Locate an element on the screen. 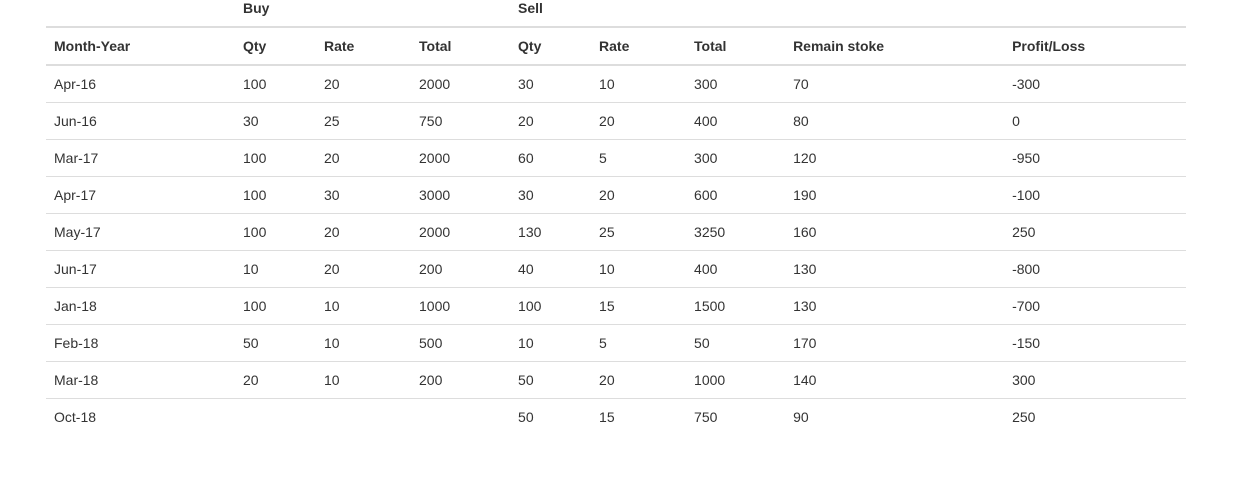 The height and width of the screenshot is (502, 1255). sell-total-cell: 1500 is located at coordinates (736, 306).